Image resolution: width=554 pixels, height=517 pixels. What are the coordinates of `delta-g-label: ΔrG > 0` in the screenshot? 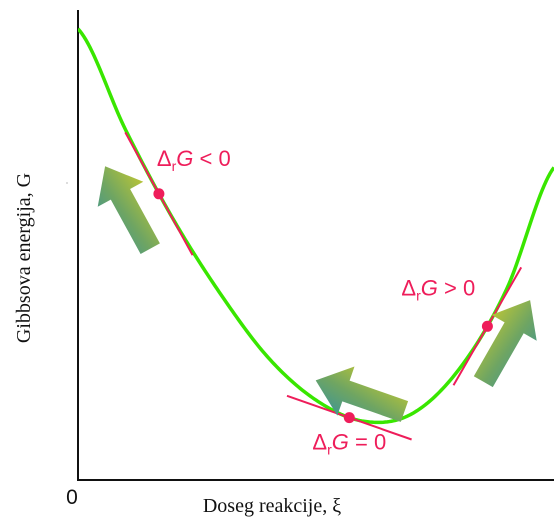 It's located at (438, 289).